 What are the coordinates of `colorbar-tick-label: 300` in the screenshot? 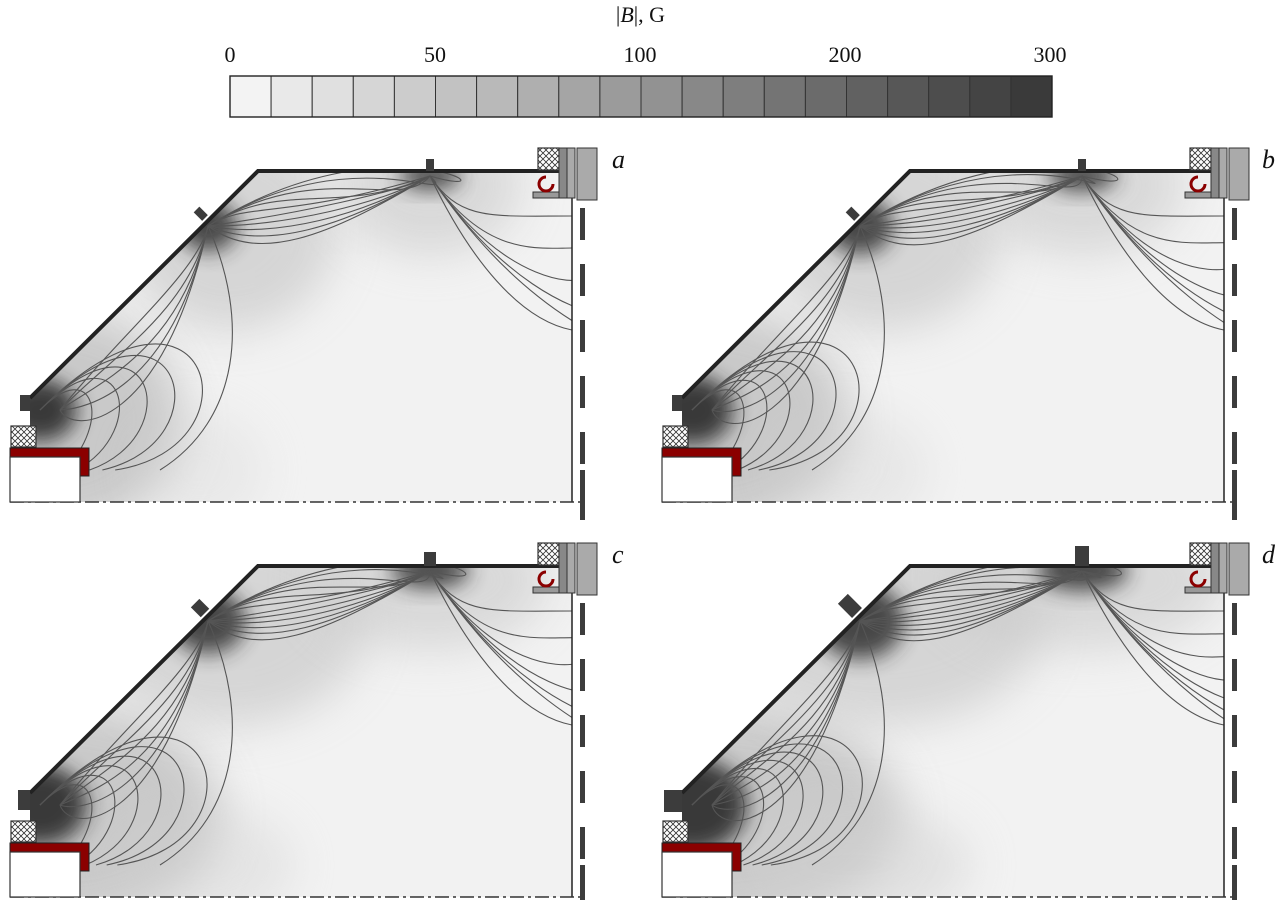 It's located at (1050, 54).